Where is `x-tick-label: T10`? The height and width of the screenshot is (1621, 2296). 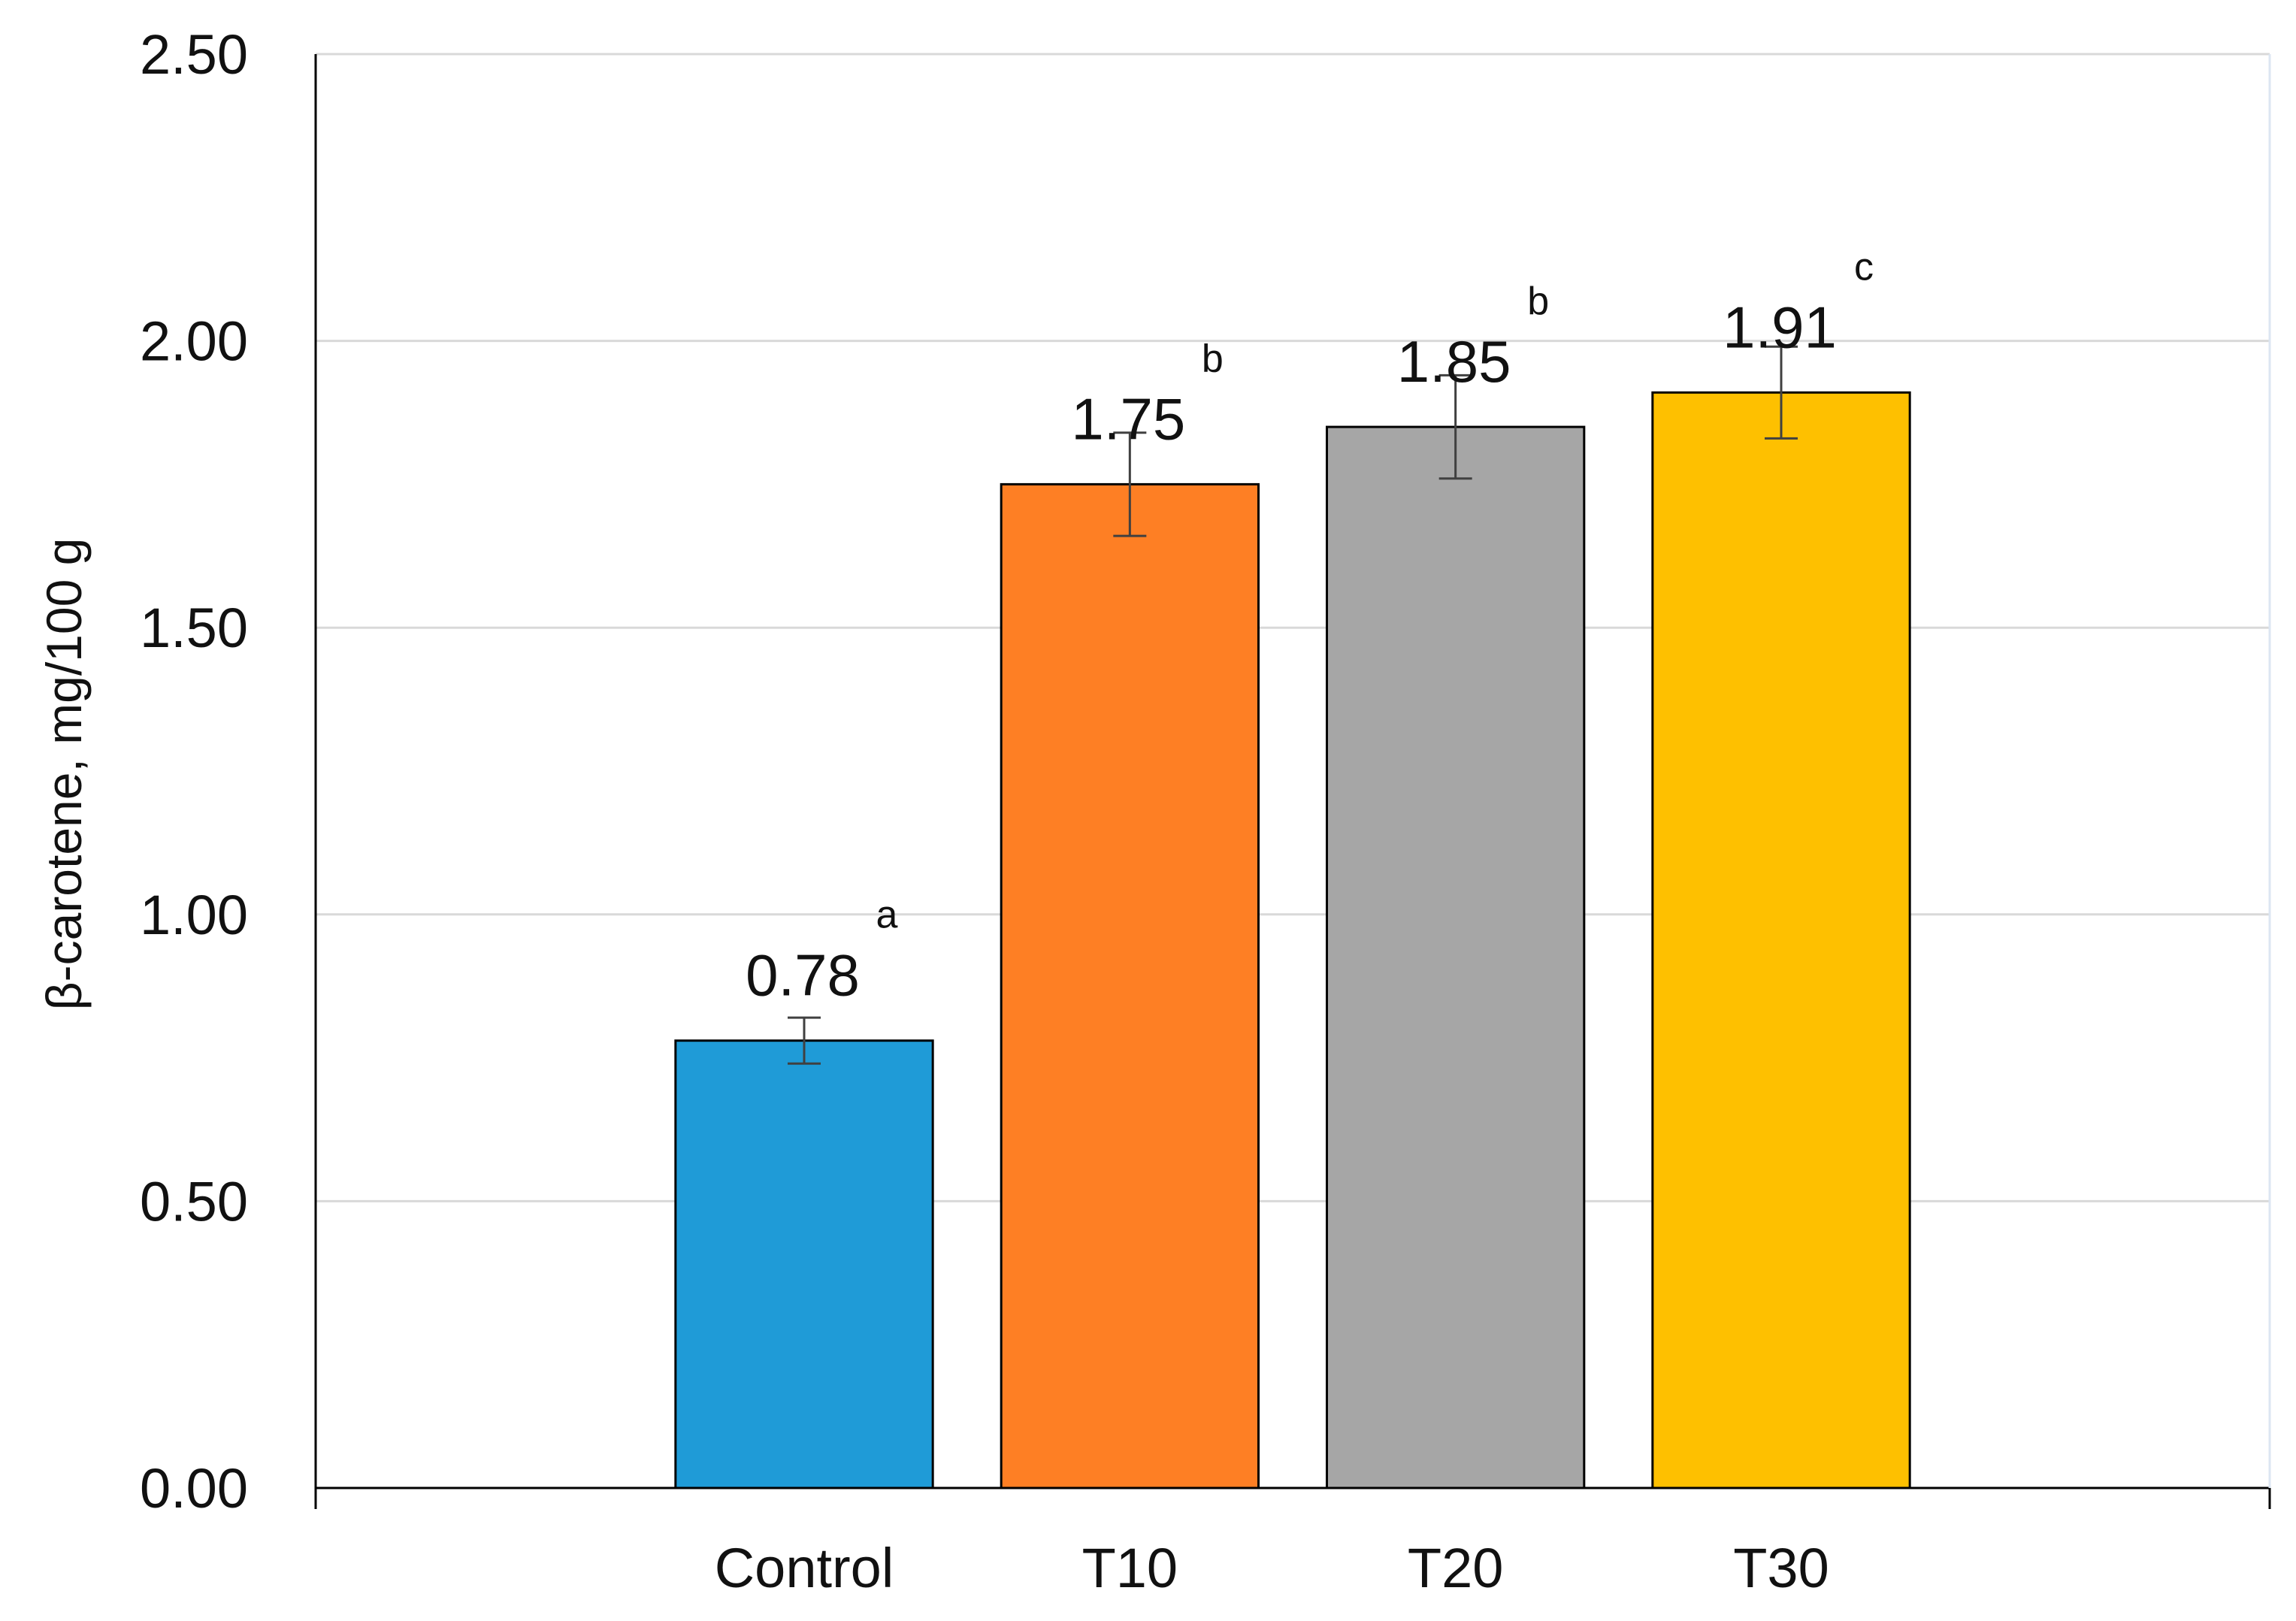 x-tick-label: T10 is located at coordinates (1130, 1568).